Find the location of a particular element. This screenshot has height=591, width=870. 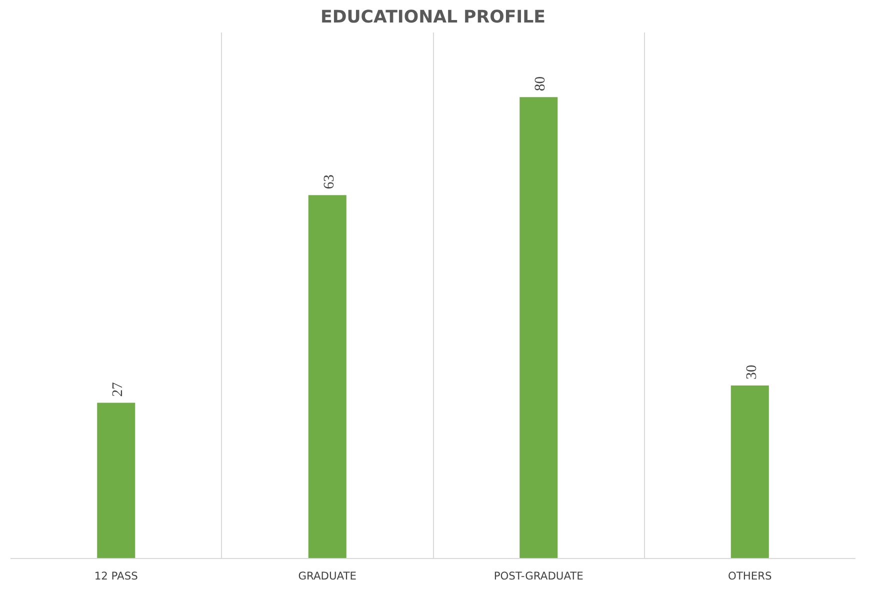

x-tick-label: POST-GRADUATE is located at coordinates (539, 576).